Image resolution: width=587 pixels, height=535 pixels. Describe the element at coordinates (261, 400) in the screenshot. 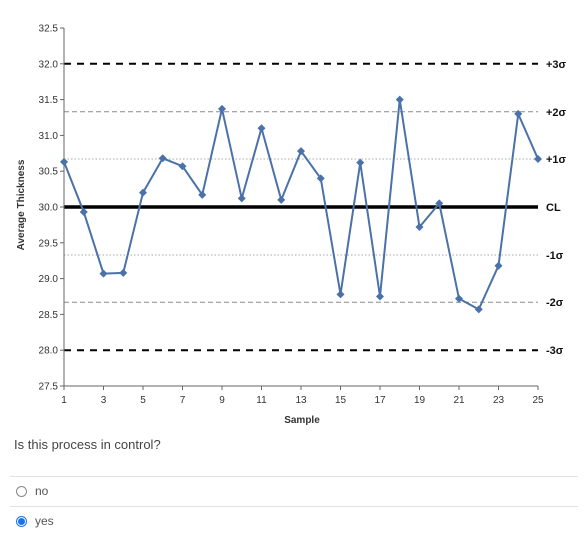

I see `x-tick-label: 11` at that location.